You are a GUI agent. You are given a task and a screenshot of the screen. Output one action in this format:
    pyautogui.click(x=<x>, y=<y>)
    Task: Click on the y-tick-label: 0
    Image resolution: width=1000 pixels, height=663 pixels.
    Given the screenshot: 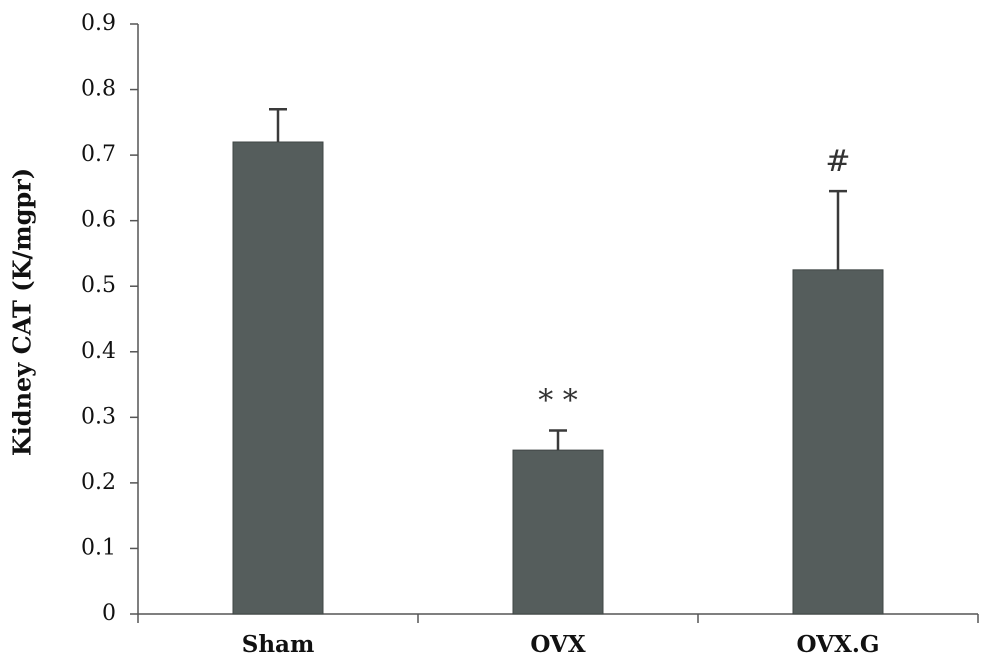 What is the action you would take?
    pyautogui.click(x=109, y=613)
    